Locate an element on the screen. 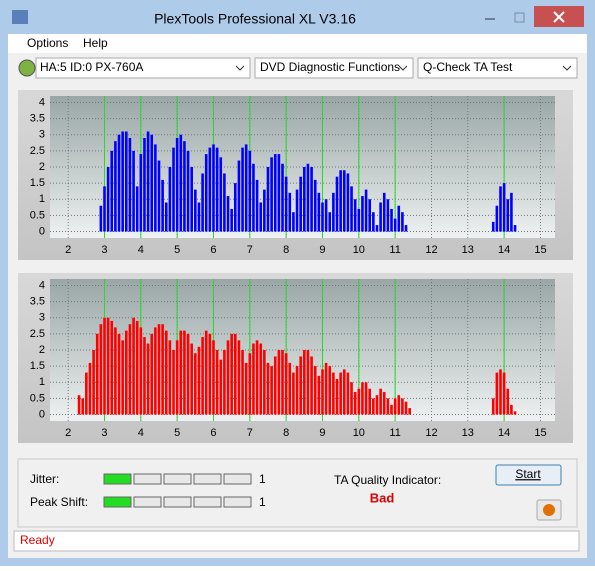 This screenshot has width=595, height=571. x-tick-label: 11 is located at coordinates (394, 433).